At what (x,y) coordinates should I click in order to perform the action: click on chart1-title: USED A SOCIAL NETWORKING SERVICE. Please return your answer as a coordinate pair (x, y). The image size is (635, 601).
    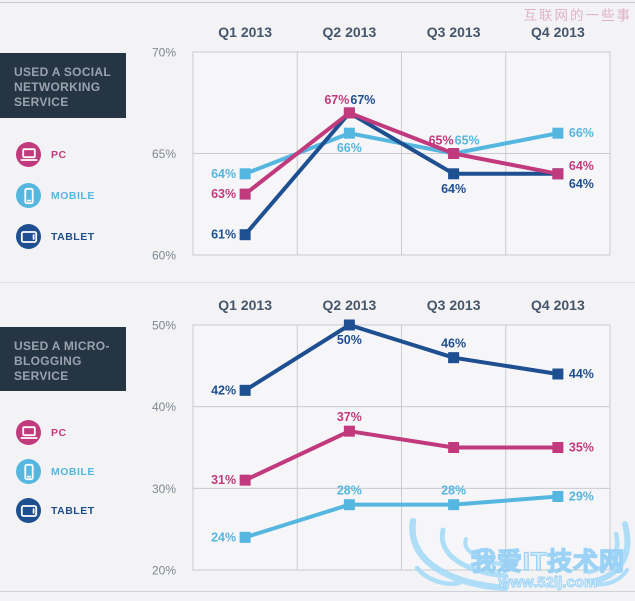
    Looking at the image, I should click on (63, 85).